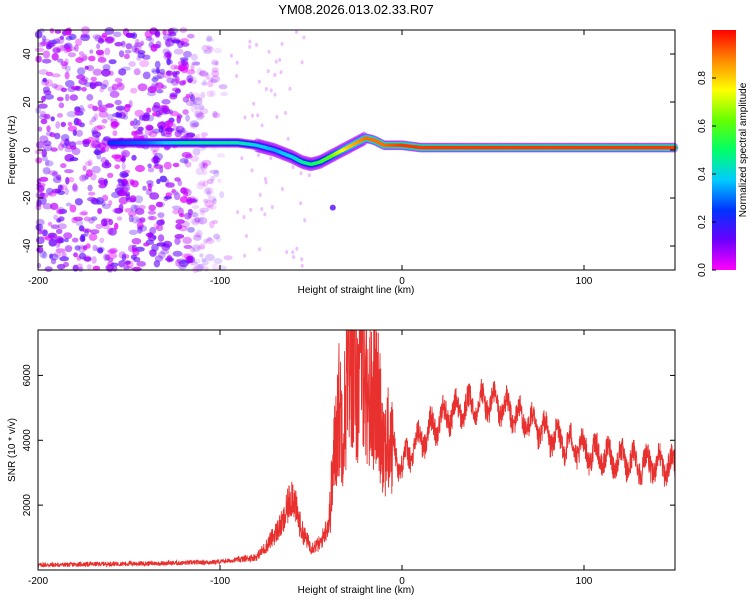  I want to click on colorbar-gradient, so click(724, 150).